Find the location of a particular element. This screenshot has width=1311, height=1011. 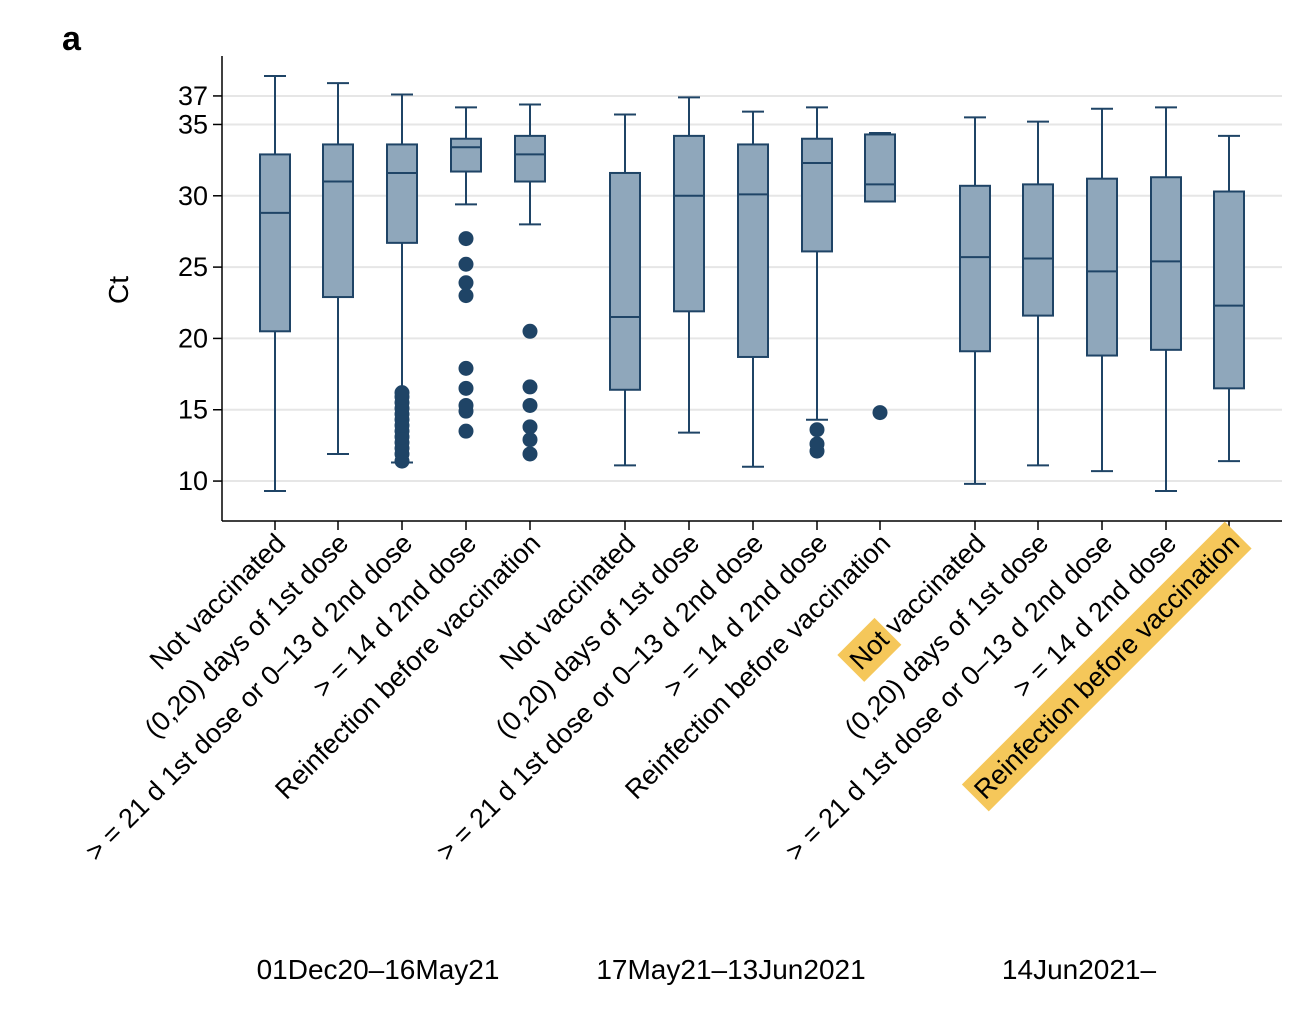

period-label: 01Dec20–16May21 is located at coordinates (378, 969).